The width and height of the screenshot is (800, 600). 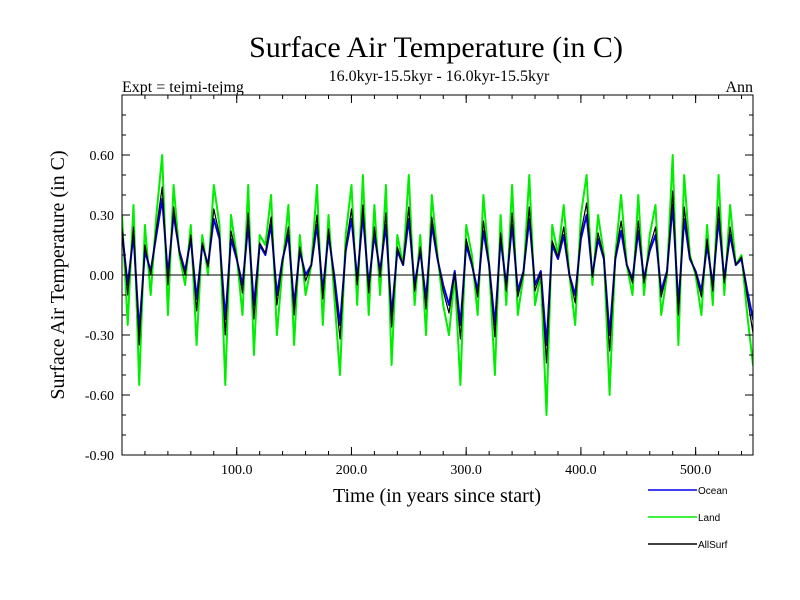 What do you see at coordinates (102, 276) in the screenshot?
I see `y-tick-label: 0.00` at bounding box center [102, 276].